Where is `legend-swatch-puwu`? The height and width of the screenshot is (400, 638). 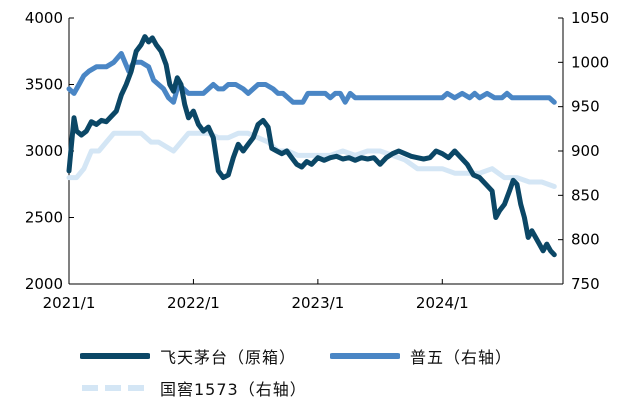
legend-swatch-puwu is located at coordinates (365, 356).